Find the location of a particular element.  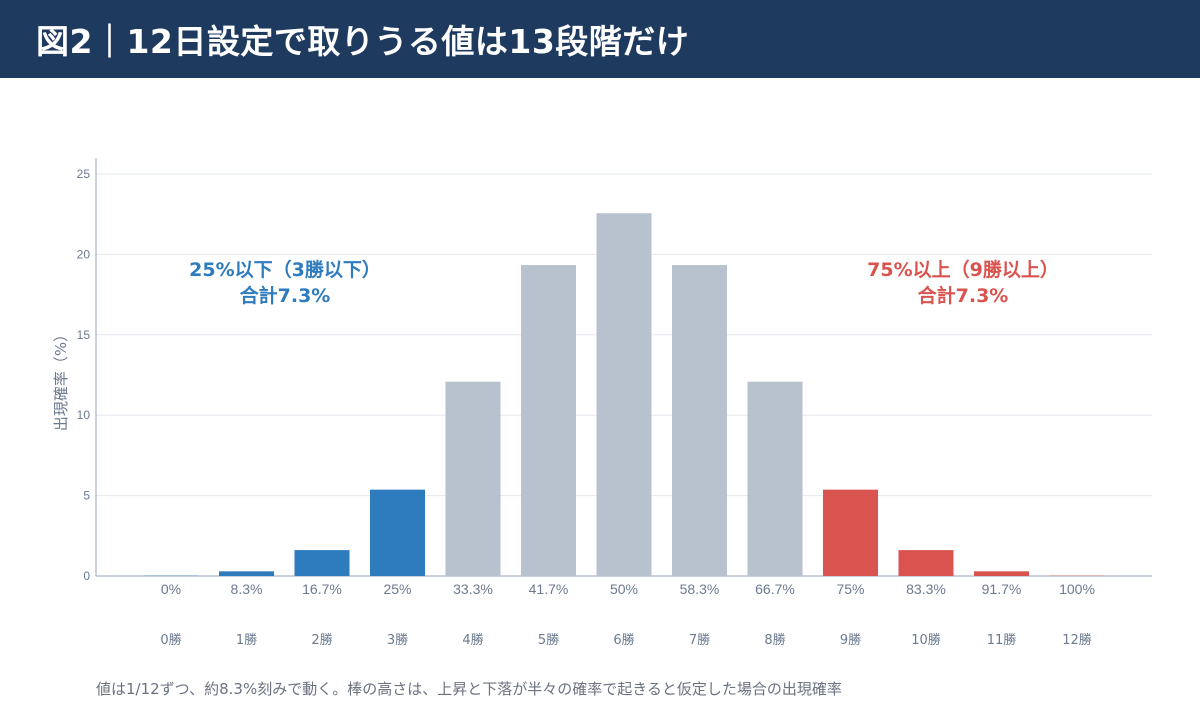

x-tick-label: 16.7% is located at coordinates (322, 589).